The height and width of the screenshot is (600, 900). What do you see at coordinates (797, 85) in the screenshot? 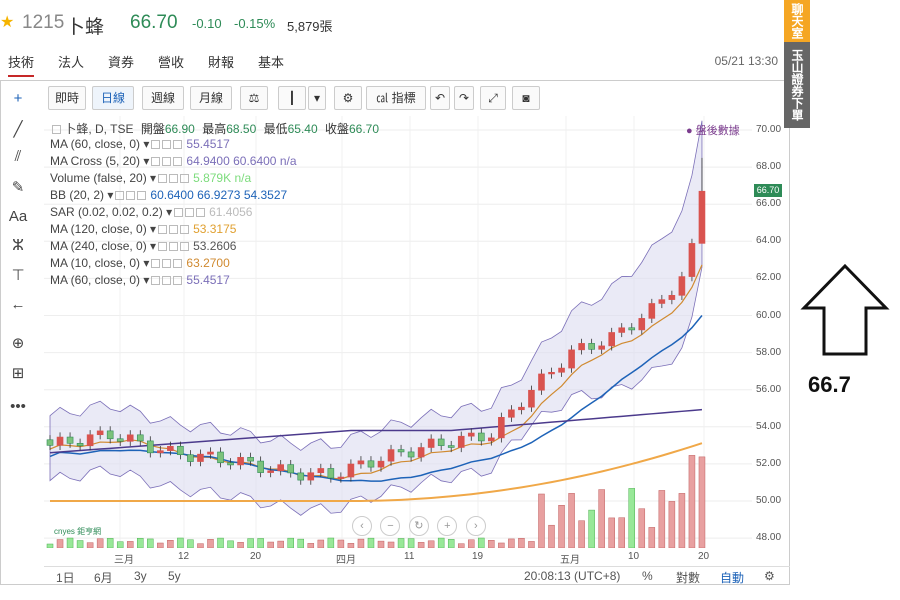
I see `broker-order-tab: 玉山證券下單` at bounding box center [797, 85].